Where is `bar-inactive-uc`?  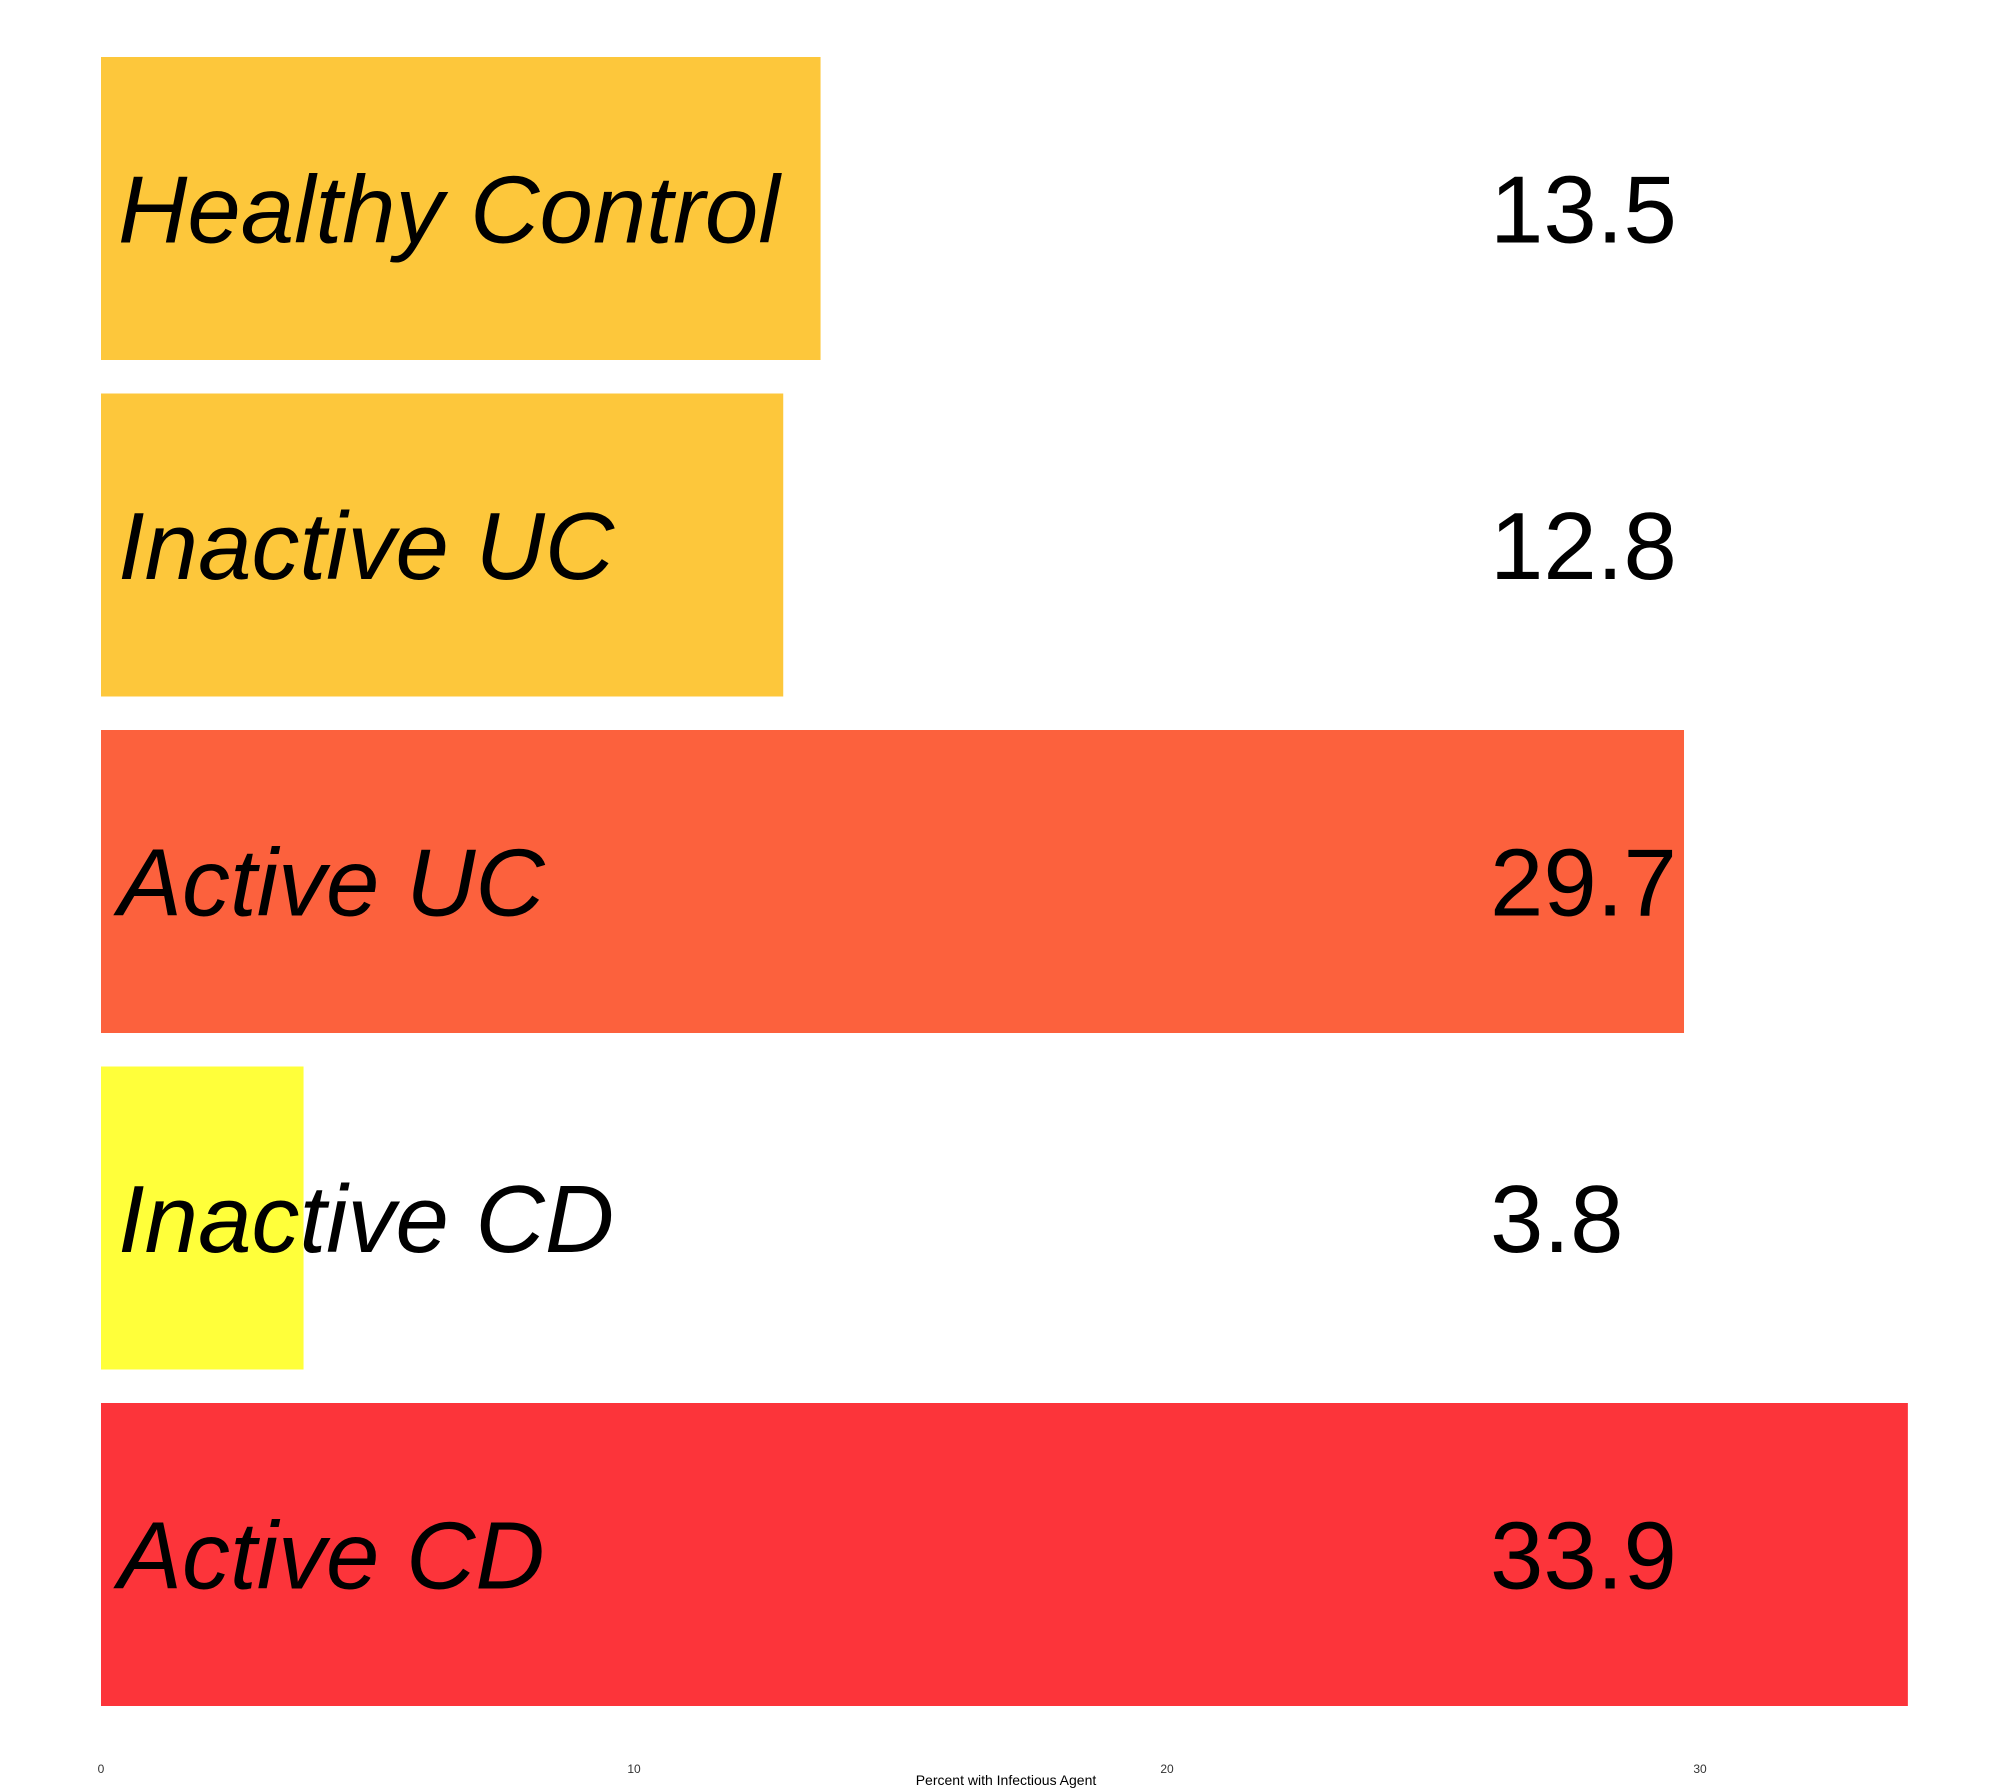 bar-inactive-uc is located at coordinates (442, 545).